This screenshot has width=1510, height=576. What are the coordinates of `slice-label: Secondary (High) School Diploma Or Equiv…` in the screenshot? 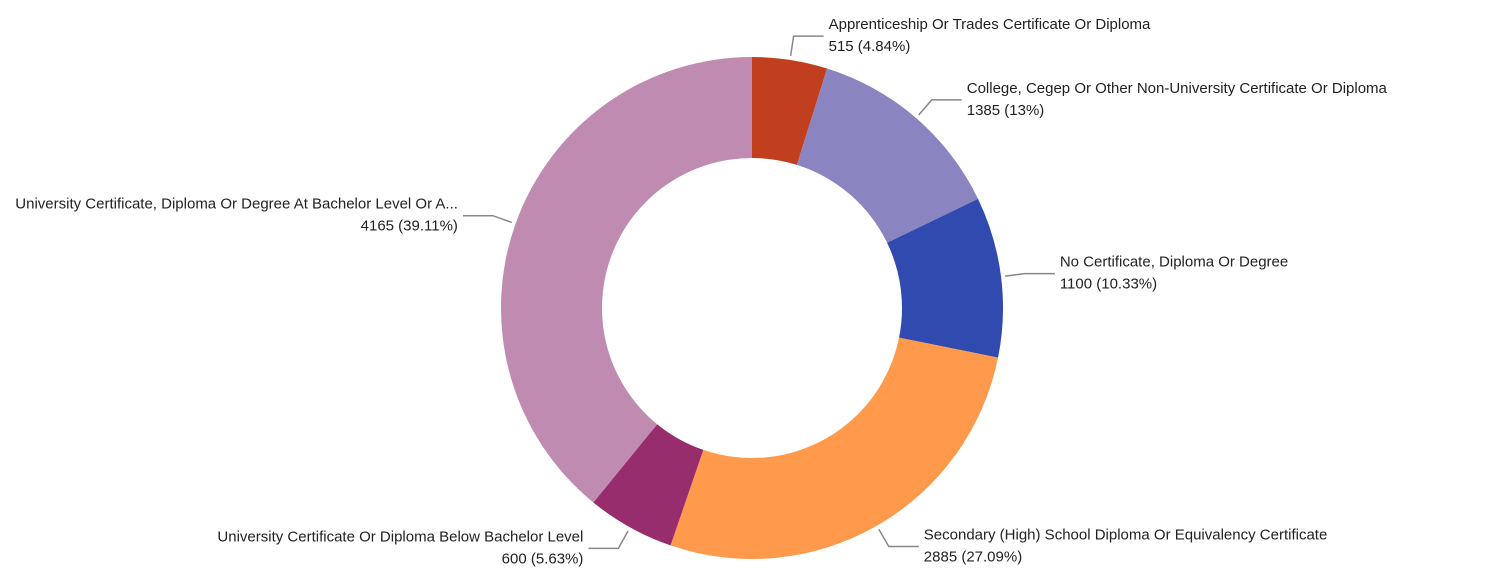 It's located at (1126, 535).